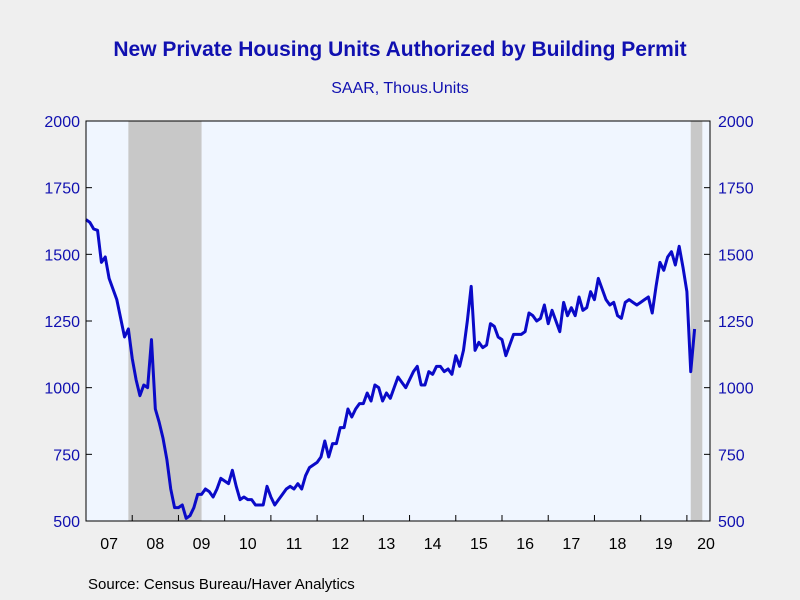  Describe the element at coordinates (736, 189) in the screenshot. I see `y-tick-label-right: 1750` at that location.